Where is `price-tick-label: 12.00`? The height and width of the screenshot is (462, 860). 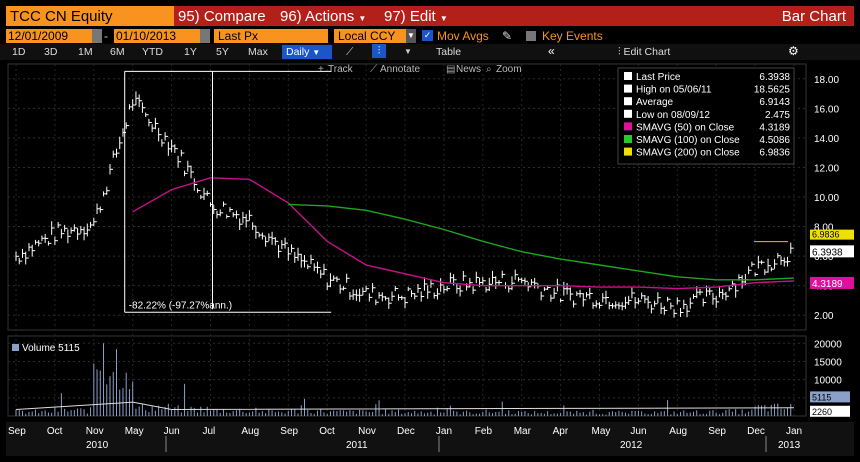
price-tick-label: 12.00 is located at coordinates (826, 168).